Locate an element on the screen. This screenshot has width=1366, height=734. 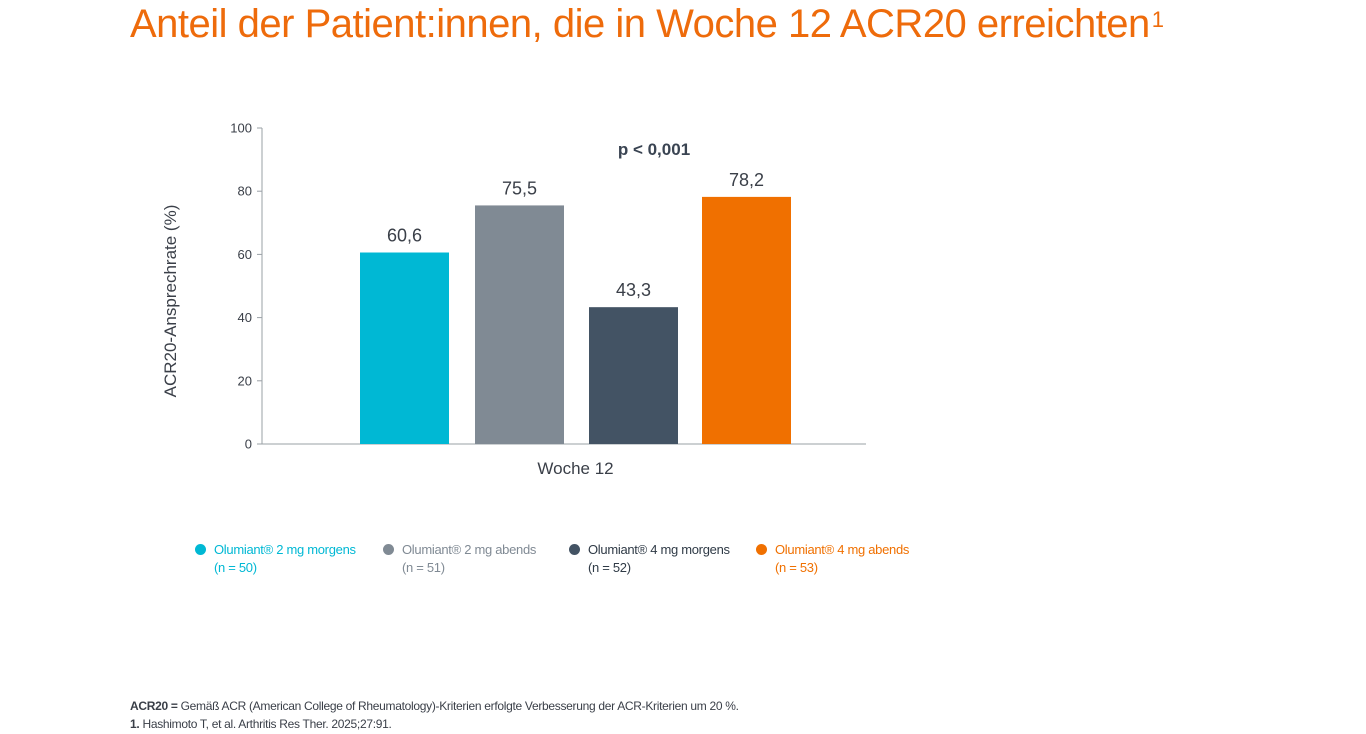
legend-text: Olumiant® 2 mg abends (n = 51) is located at coordinates (469, 559).